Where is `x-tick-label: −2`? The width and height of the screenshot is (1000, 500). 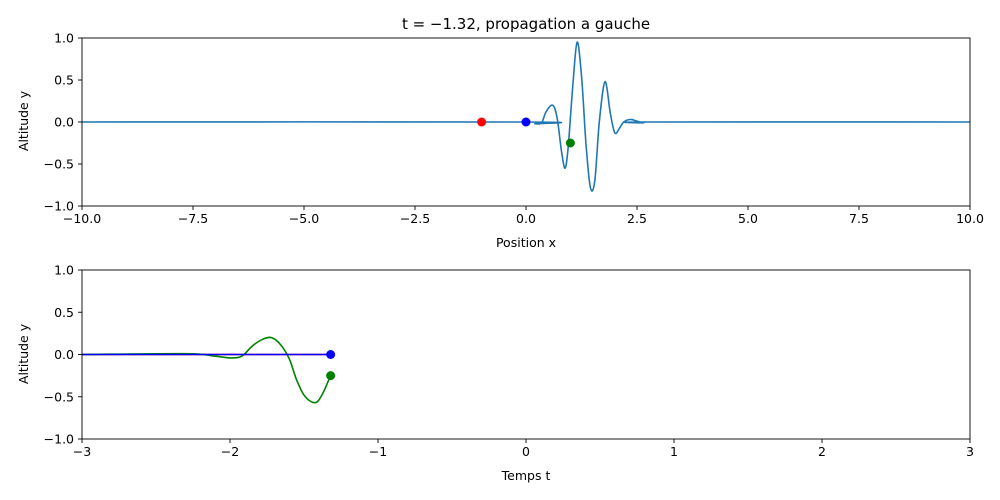
x-tick-label: −2 is located at coordinates (230, 451).